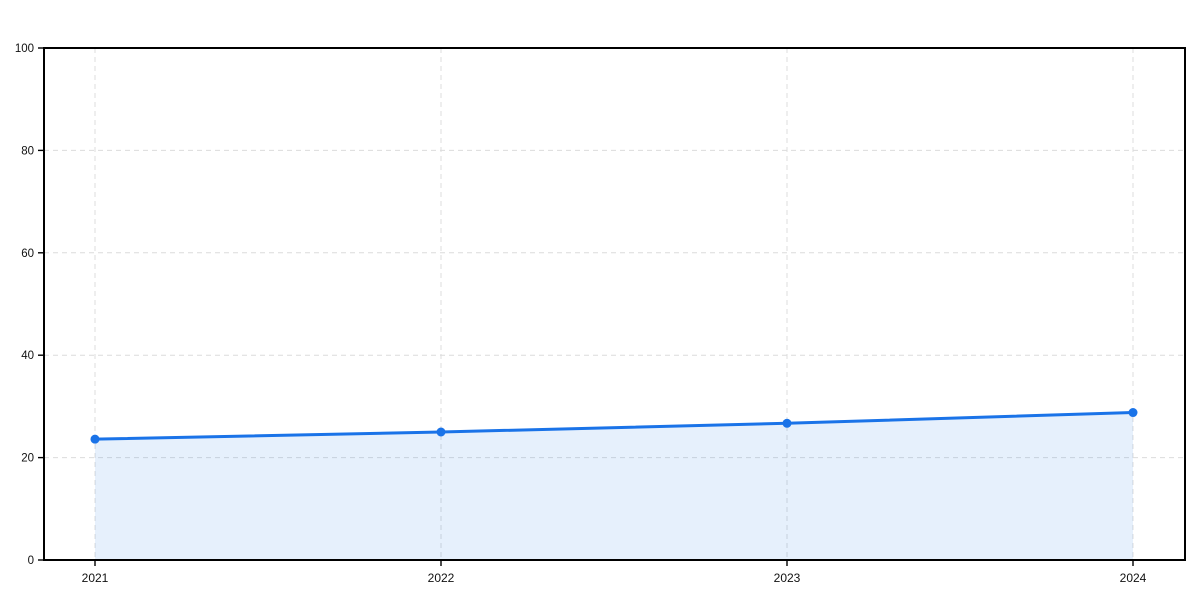  I want to click on x-axis-tick-label: 2022, so click(441, 578).